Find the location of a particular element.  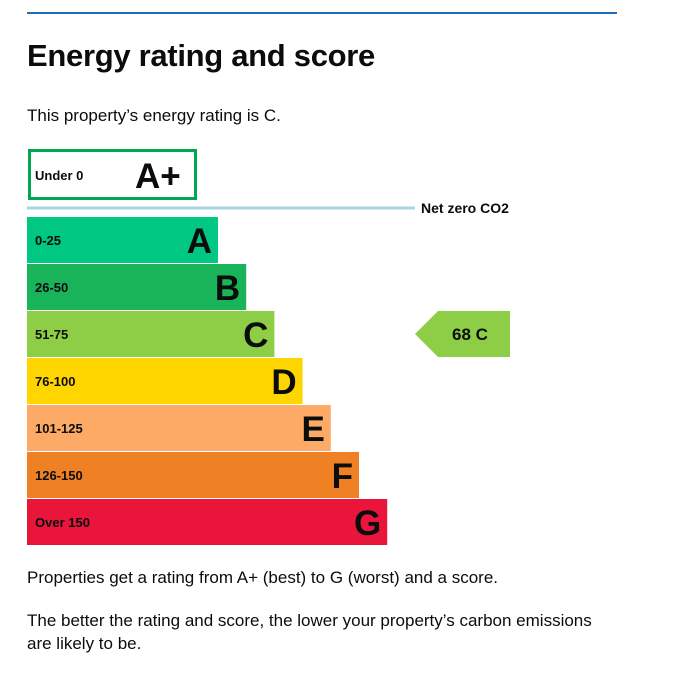

current-rating-label: 68 C is located at coordinates (470, 334).